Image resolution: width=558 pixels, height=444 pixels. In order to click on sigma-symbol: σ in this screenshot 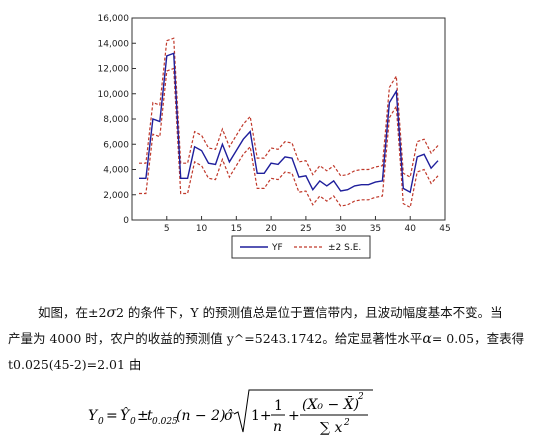, I will do `click(111, 313)`.